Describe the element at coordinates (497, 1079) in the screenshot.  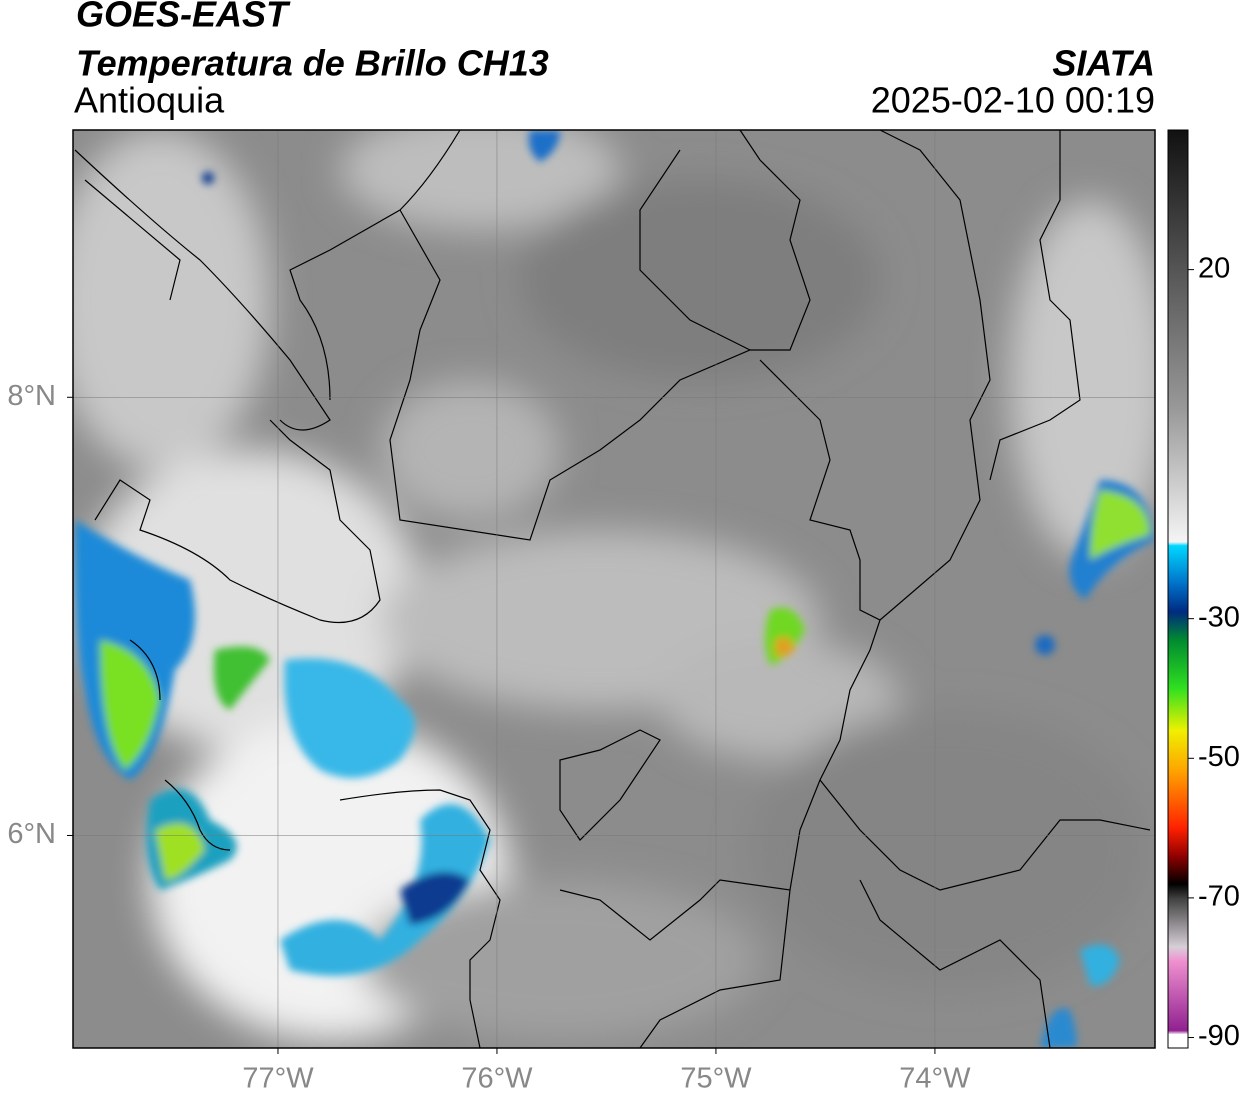
I see `x-tick-label: 76°W` at that location.